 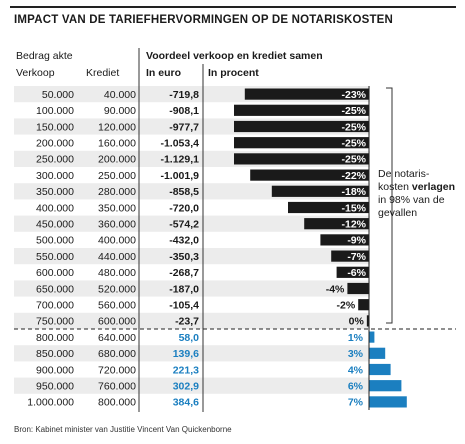 What do you see at coordinates (117, 338) in the screenshot?
I see `cell-krediet: 640.000` at bounding box center [117, 338].